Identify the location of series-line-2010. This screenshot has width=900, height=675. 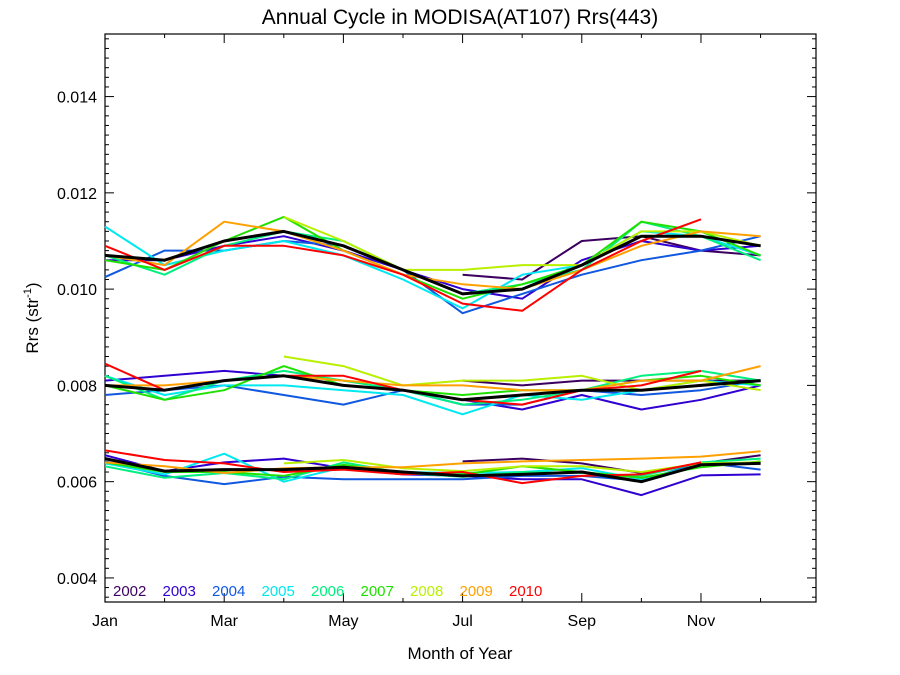
(403, 265).